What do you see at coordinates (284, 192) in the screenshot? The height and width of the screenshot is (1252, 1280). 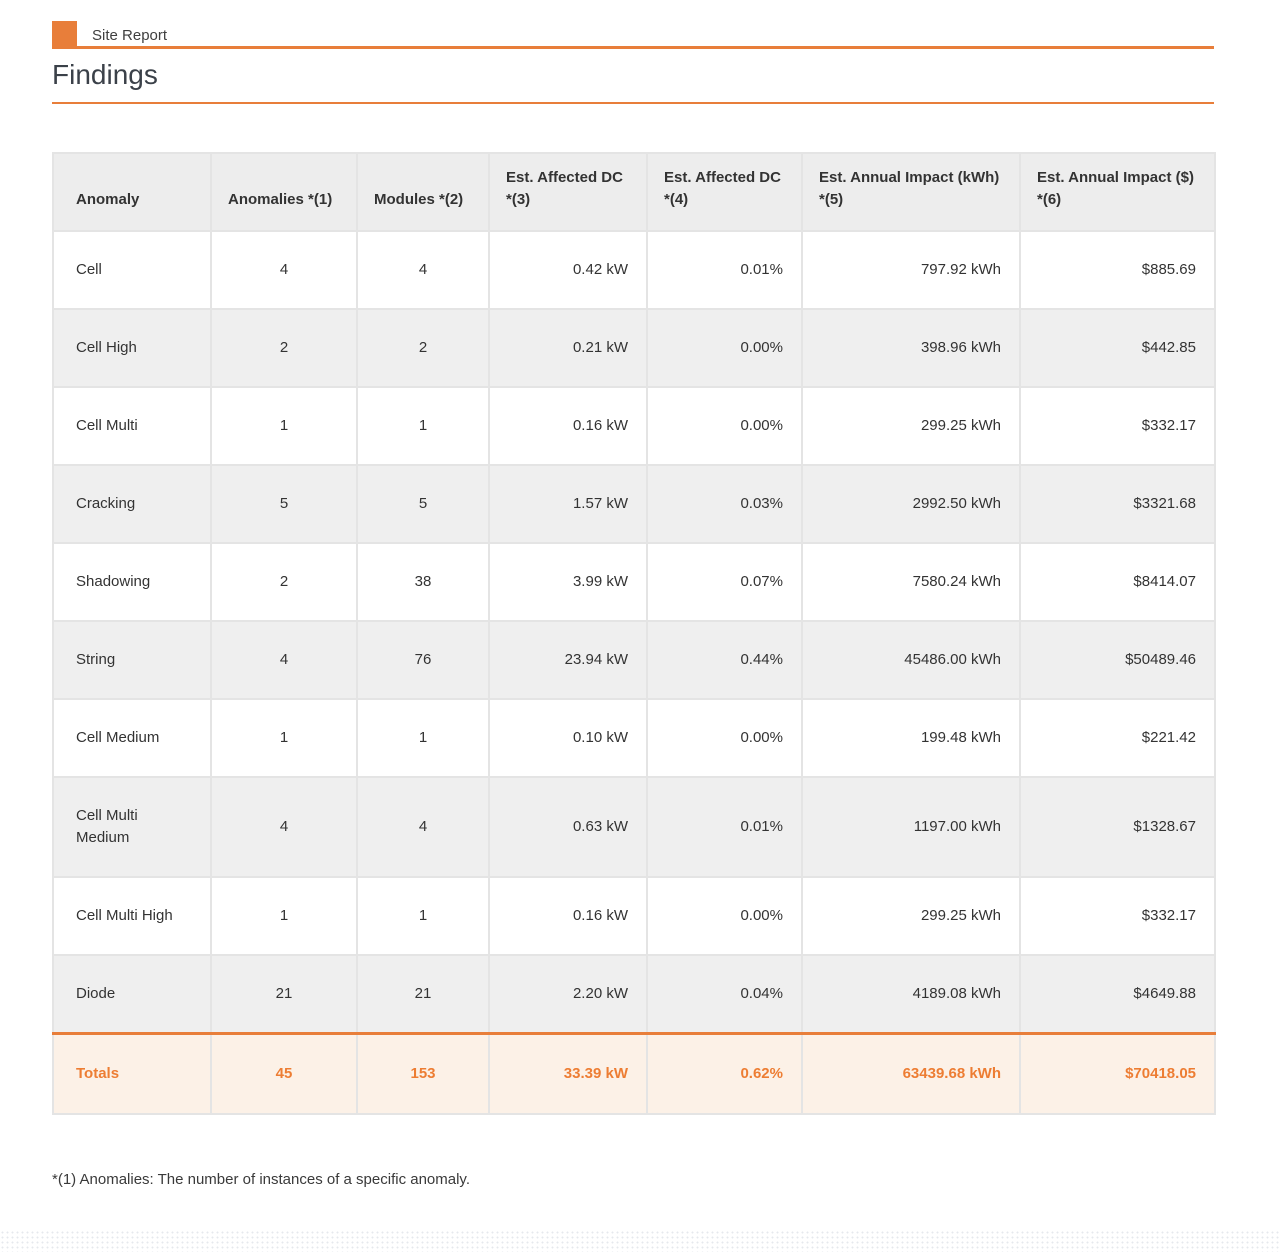 I see `column-header-anomalies: Anomalies *(1)` at bounding box center [284, 192].